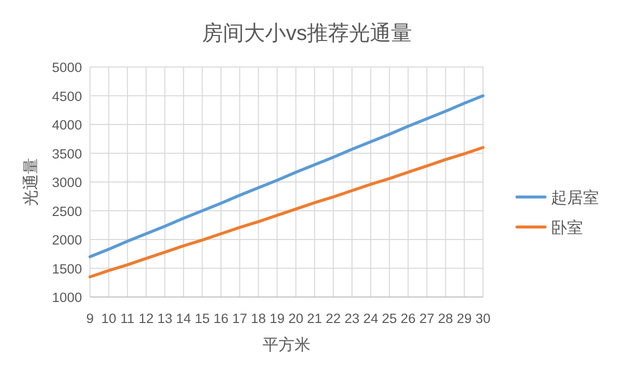  Describe the element at coordinates (426, 318) in the screenshot. I see `x-tick-label: 27` at that location.